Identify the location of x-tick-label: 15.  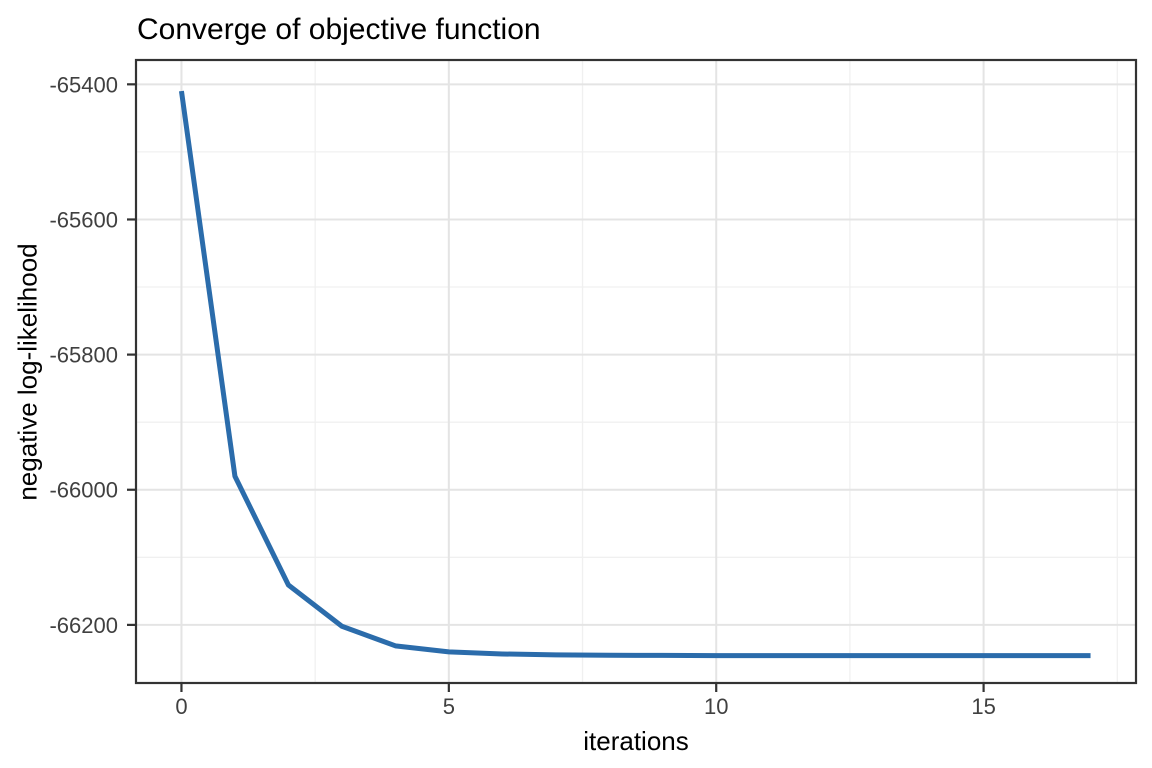
(983, 706).